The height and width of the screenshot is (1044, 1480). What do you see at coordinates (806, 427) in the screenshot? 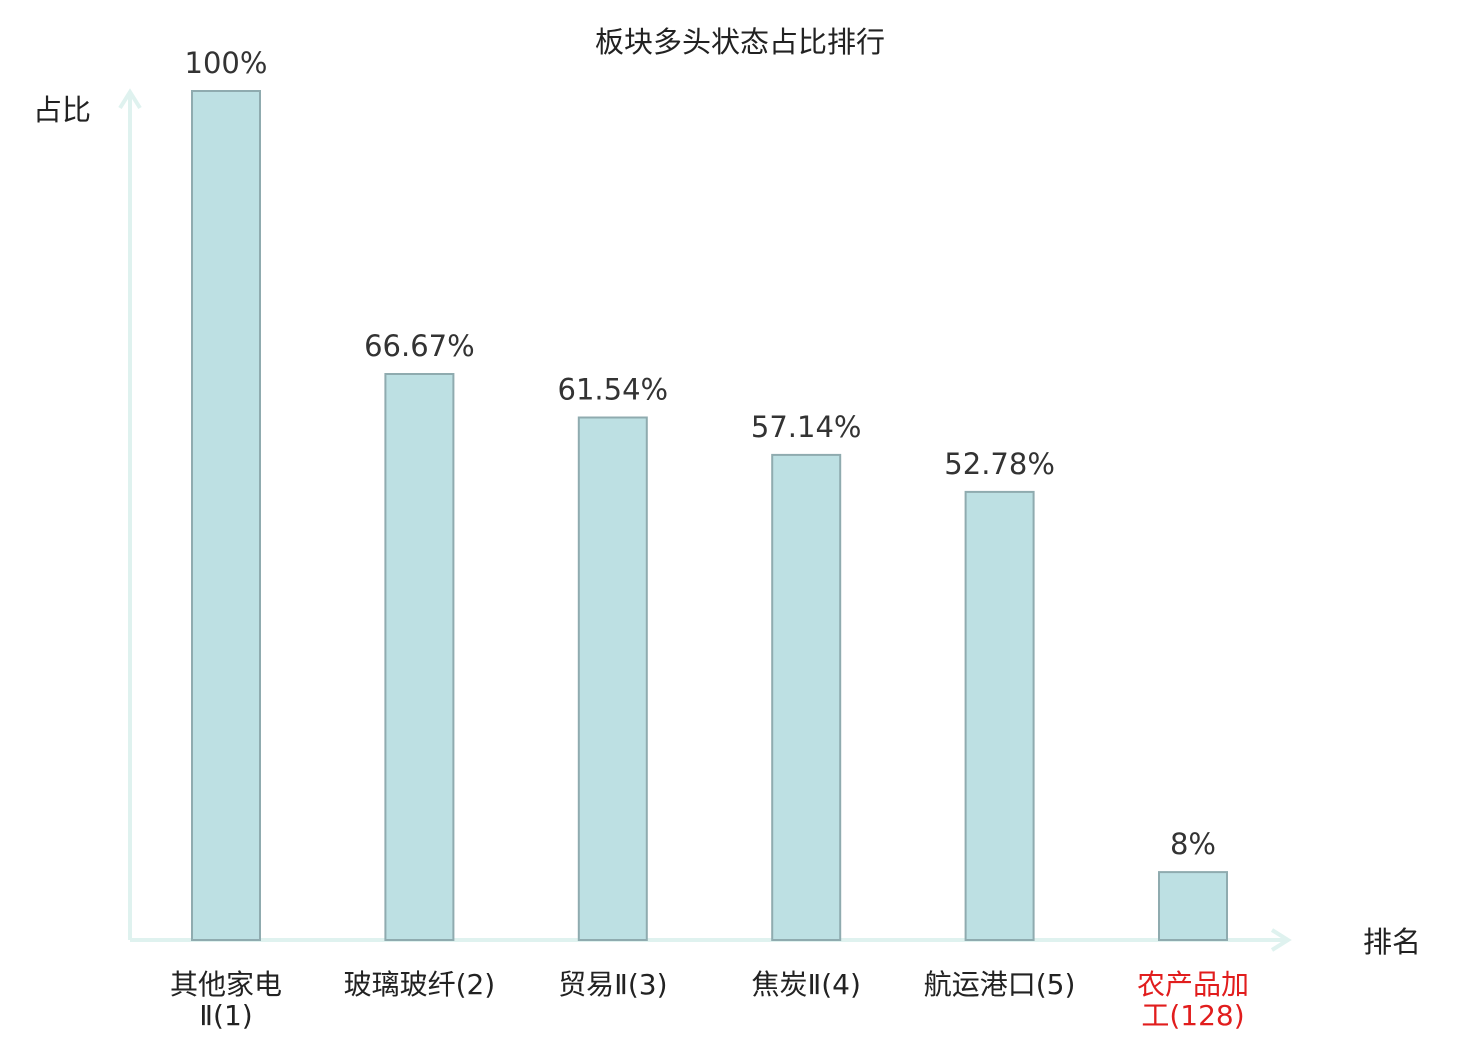
I see `value-label: 57.14%` at bounding box center [806, 427].